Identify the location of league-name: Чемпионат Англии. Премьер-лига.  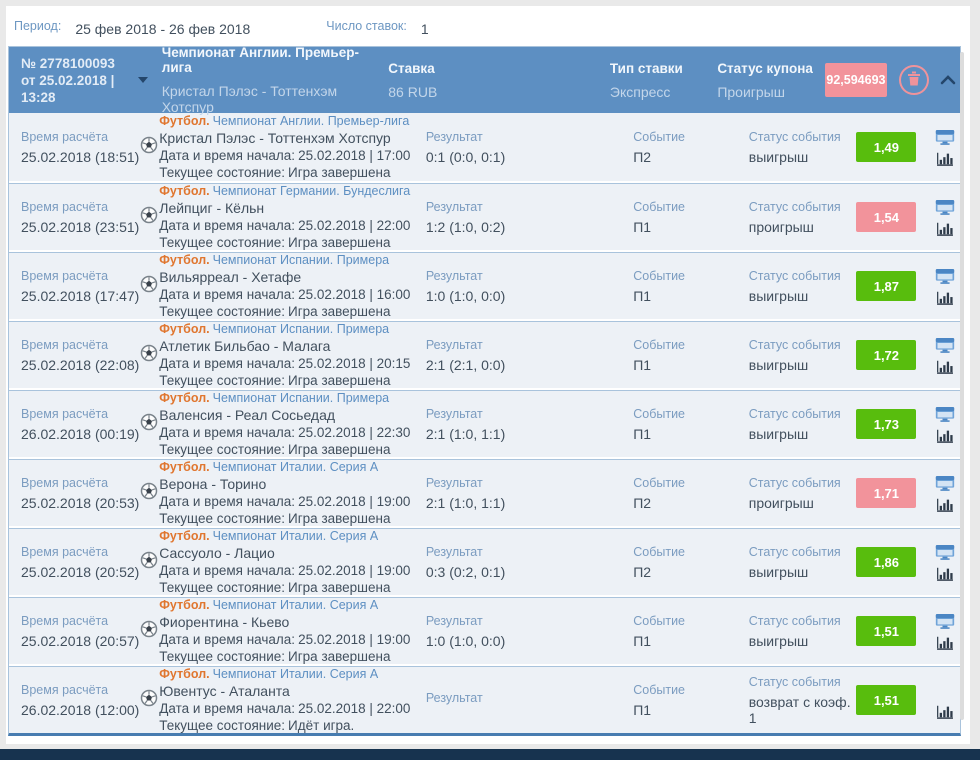
(311, 121).